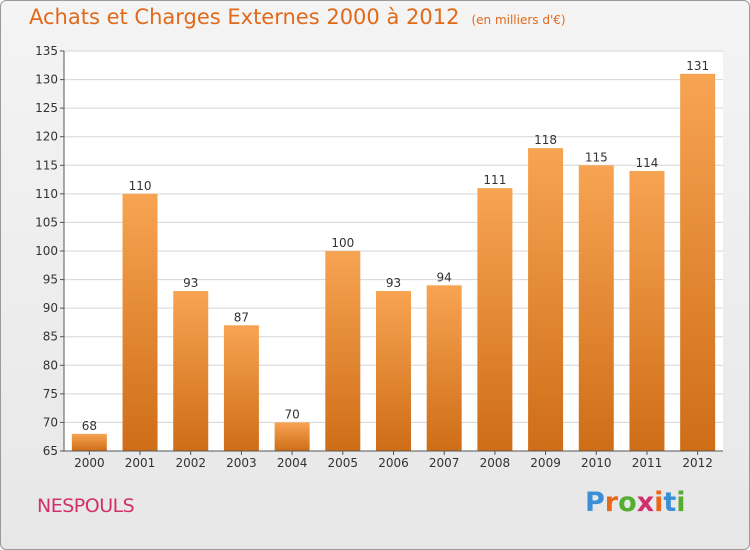 This screenshot has width=750, height=550. What do you see at coordinates (494, 180) in the screenshot?
I see `bar-value-label: 111` at bounding box center [494, 180].